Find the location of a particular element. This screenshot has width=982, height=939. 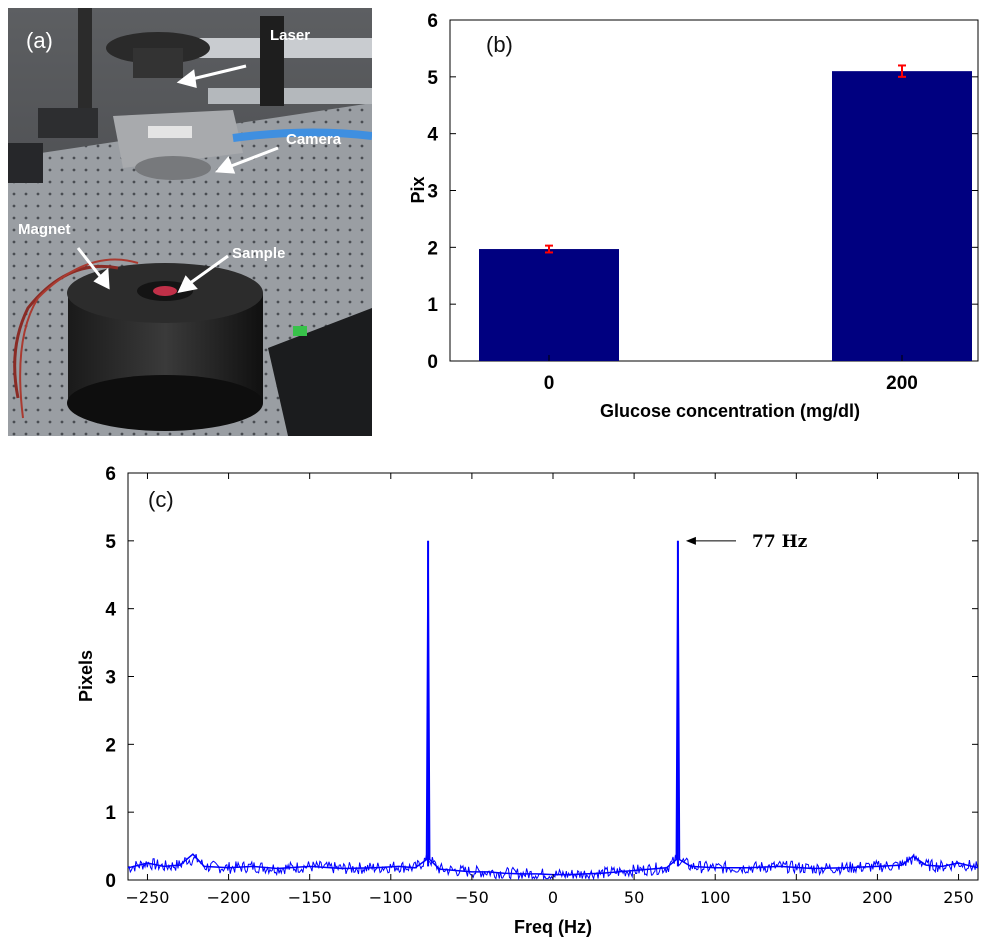

x-axis-label-c: Freq (Hz) is located at coordinates (553, 927).